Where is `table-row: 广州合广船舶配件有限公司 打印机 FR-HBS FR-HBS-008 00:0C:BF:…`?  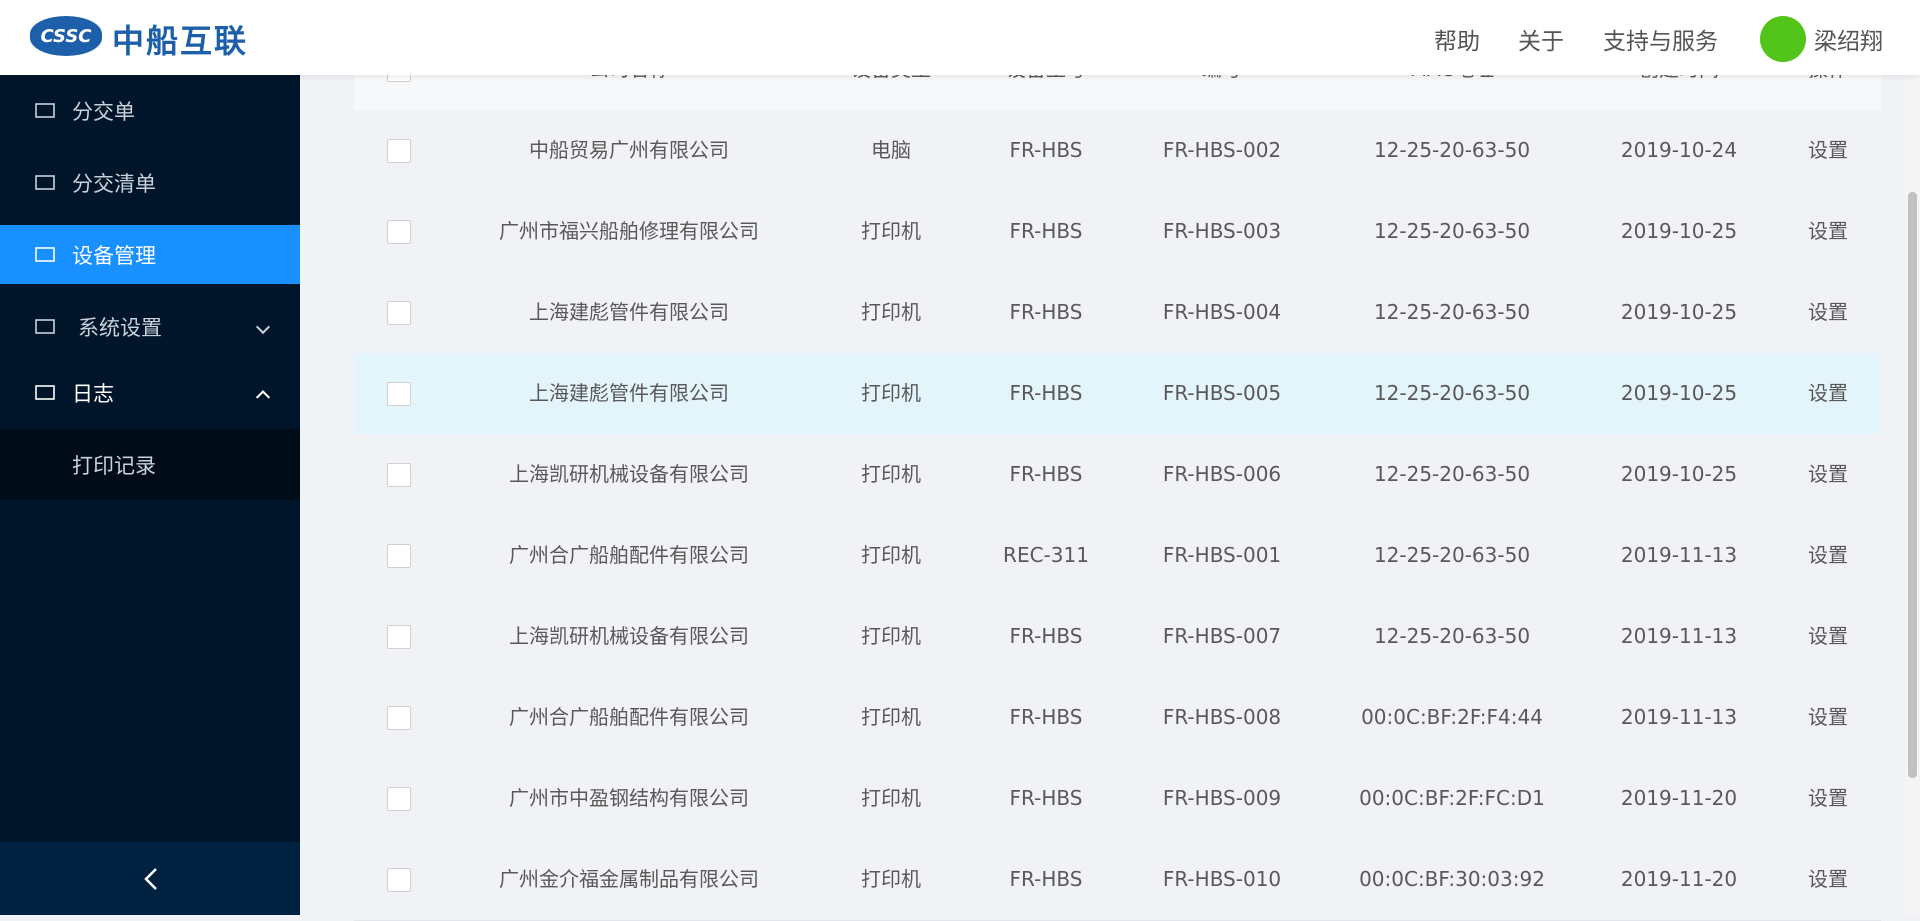
table-row: 广州合广船舶配件有限公司 打印机 FR-HBS FR-HBS-008 00:0C:BF:… is located at coordinates (1117, 718).